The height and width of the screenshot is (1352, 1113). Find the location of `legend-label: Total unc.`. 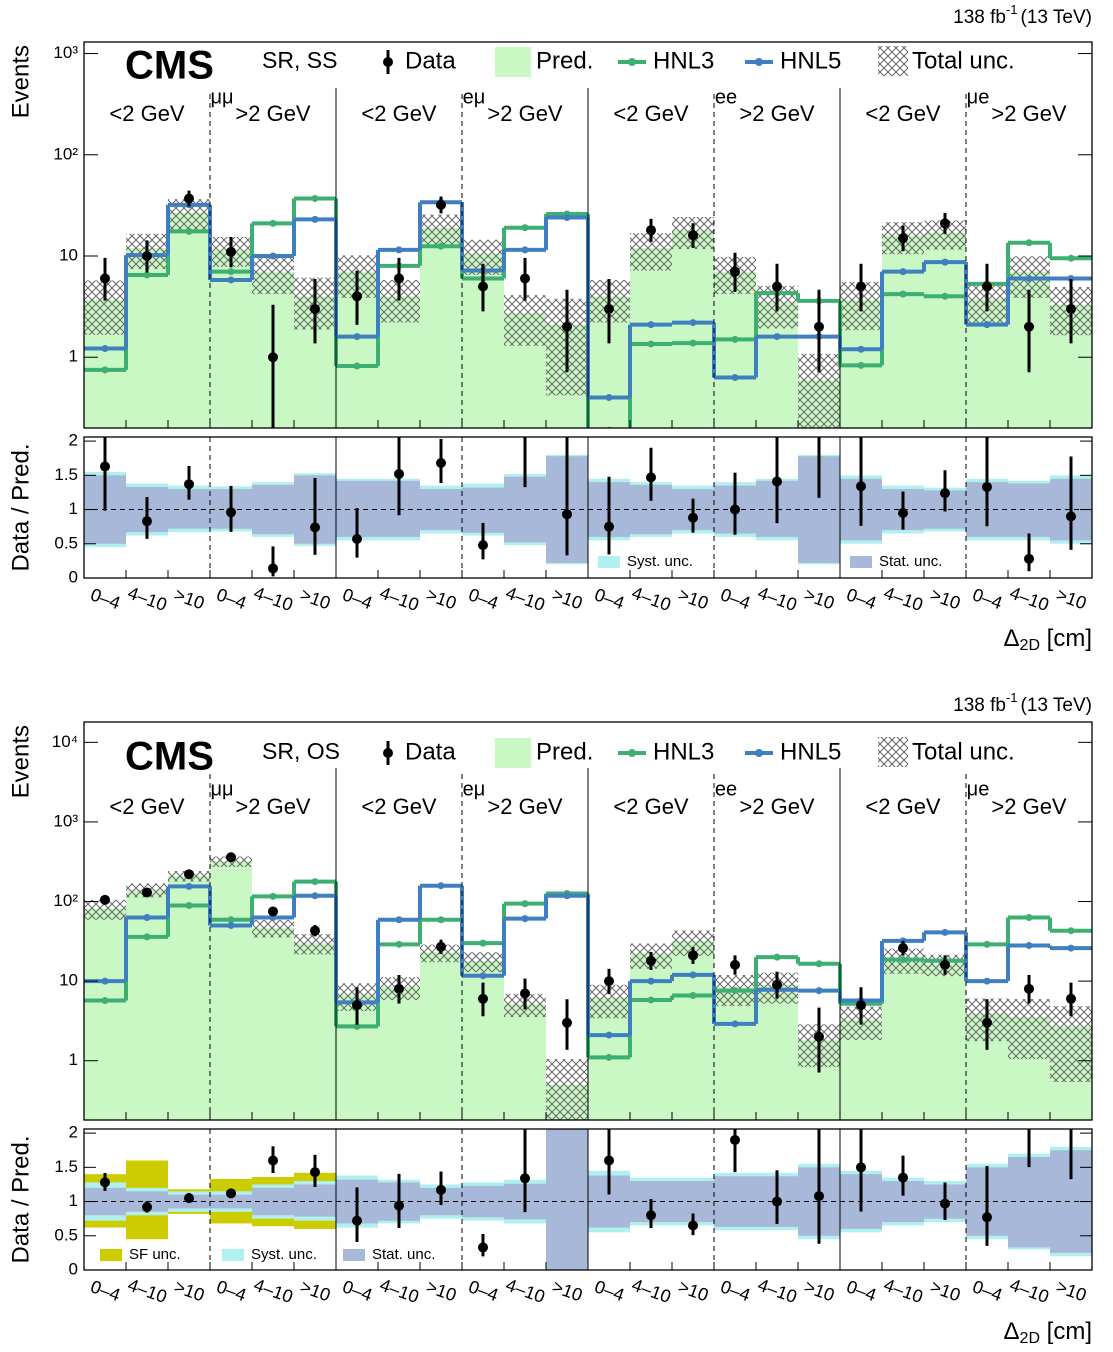

legend-label: Total unc. is located at coordinates (963, 751).